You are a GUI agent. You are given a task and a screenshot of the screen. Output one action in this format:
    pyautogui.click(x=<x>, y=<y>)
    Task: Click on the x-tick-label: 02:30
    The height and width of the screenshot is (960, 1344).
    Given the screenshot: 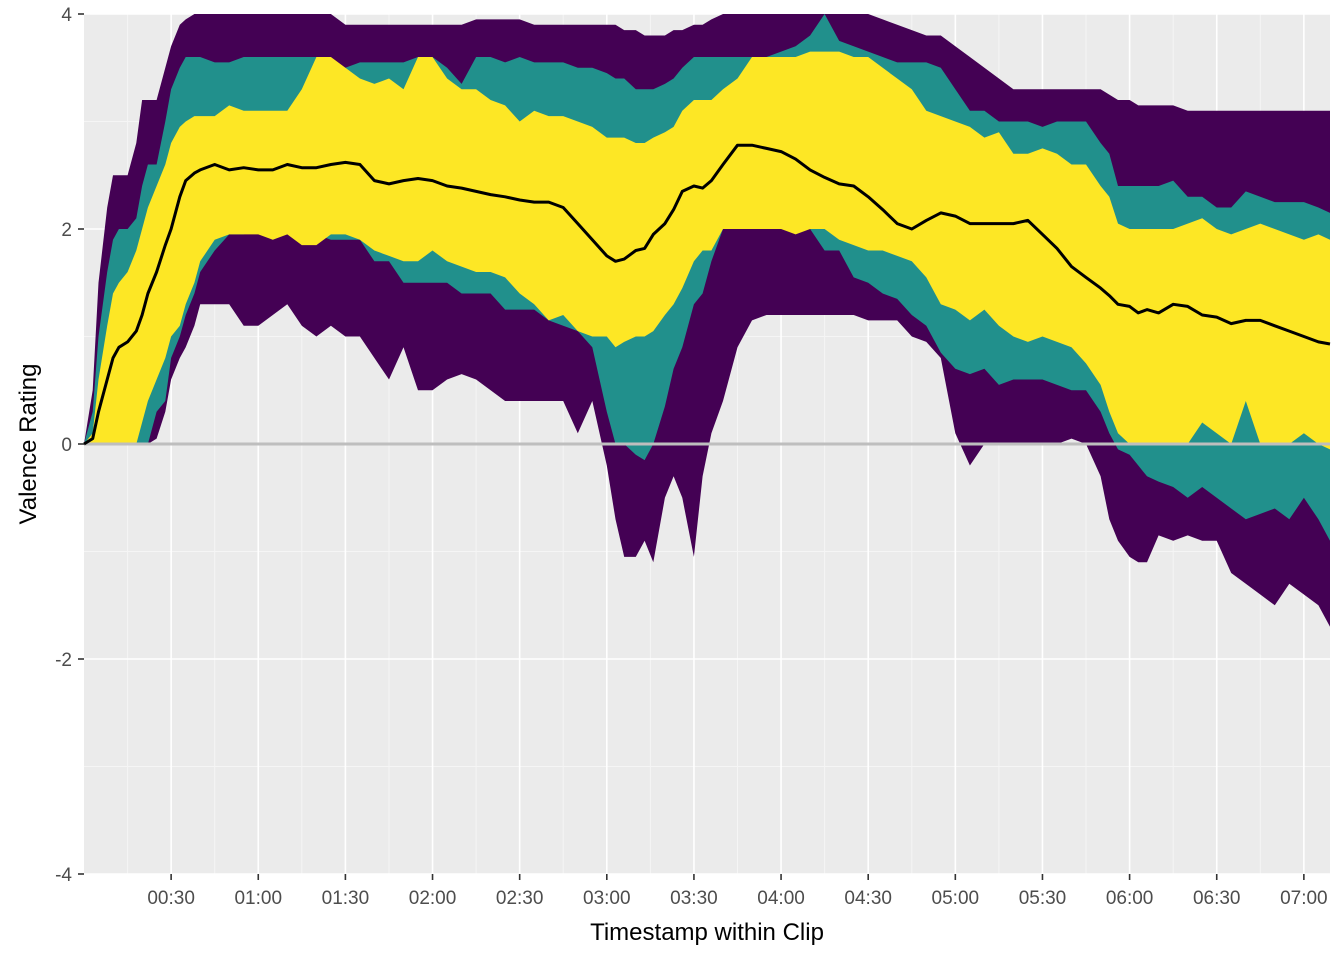 What is the action you would take?
    pyautogui.click(x=520, y=898)
    